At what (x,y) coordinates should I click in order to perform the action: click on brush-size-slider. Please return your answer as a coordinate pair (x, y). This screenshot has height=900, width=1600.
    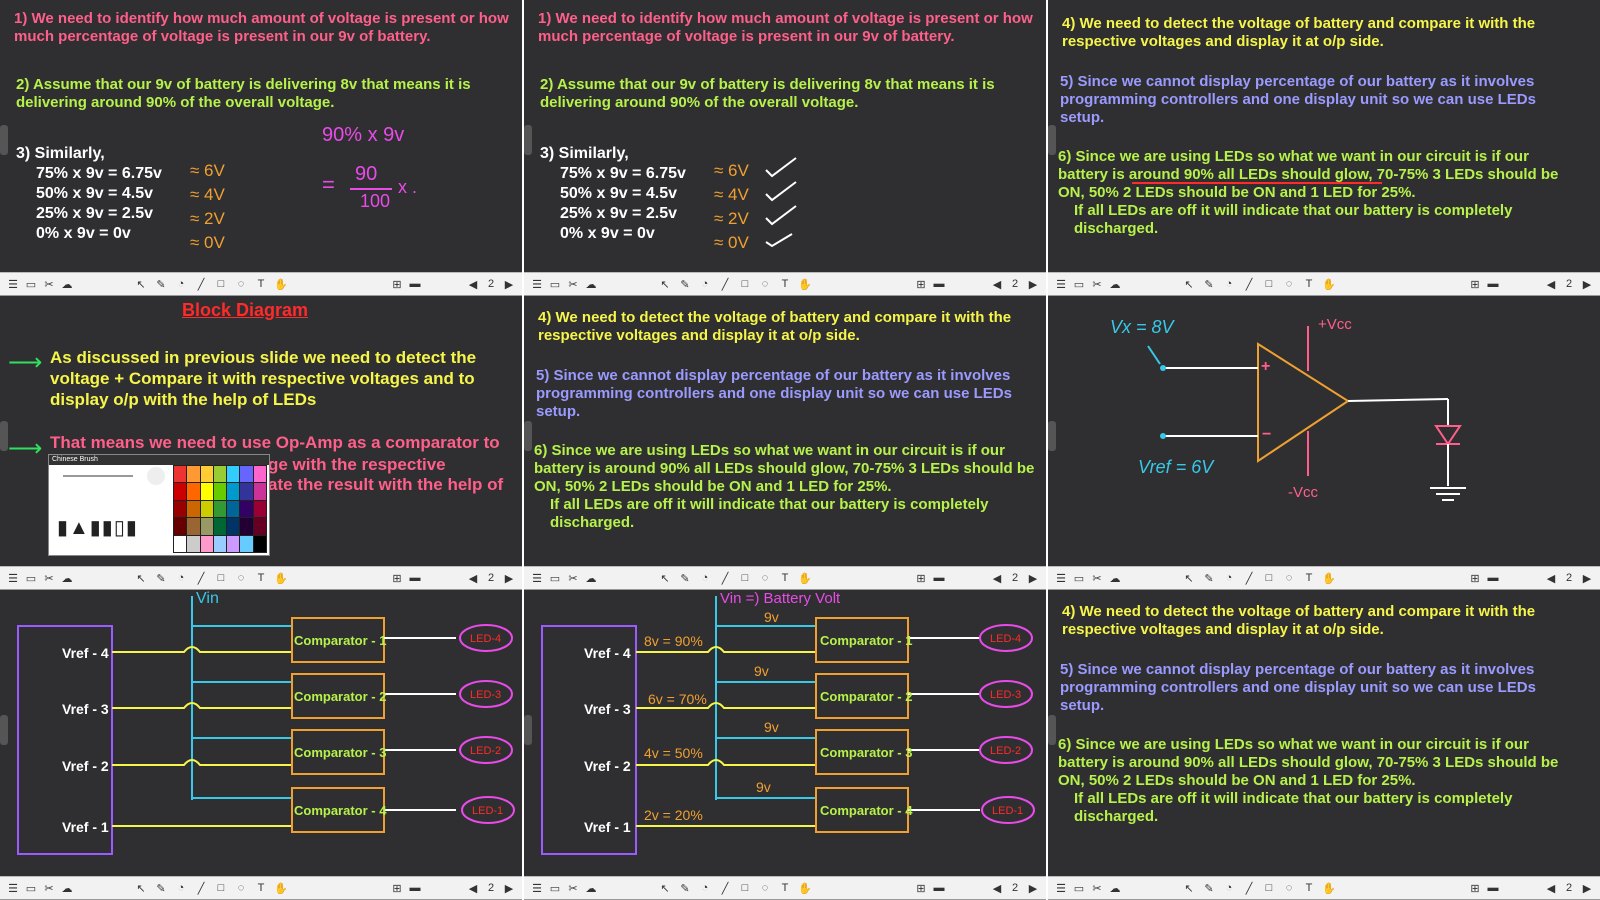
    Looking at the image, I should click on (98, 476).